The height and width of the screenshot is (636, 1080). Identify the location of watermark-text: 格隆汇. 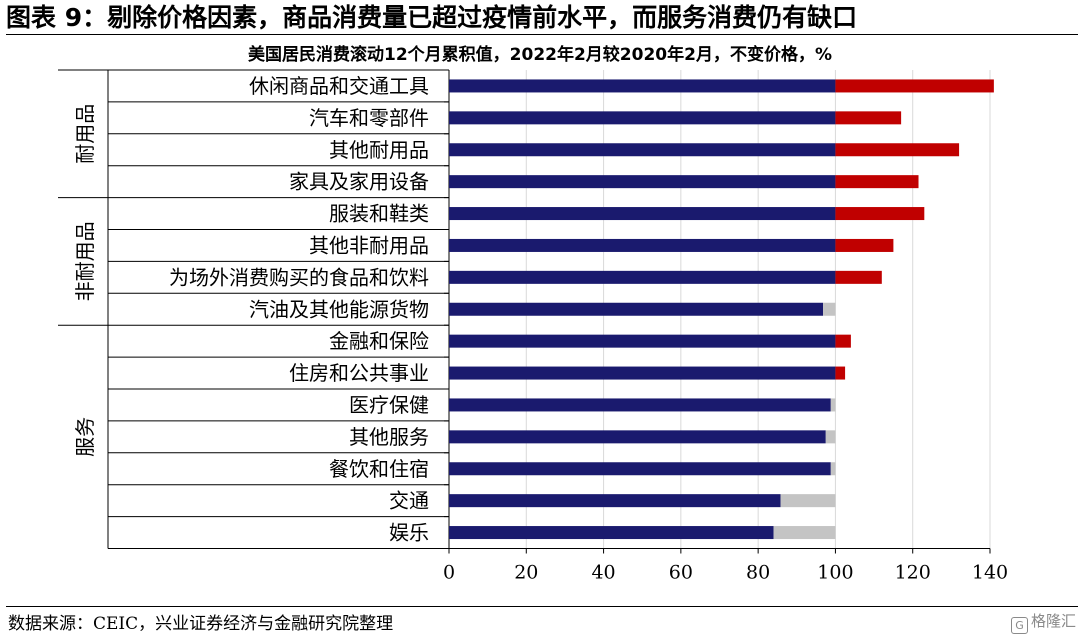
(1053, 621).